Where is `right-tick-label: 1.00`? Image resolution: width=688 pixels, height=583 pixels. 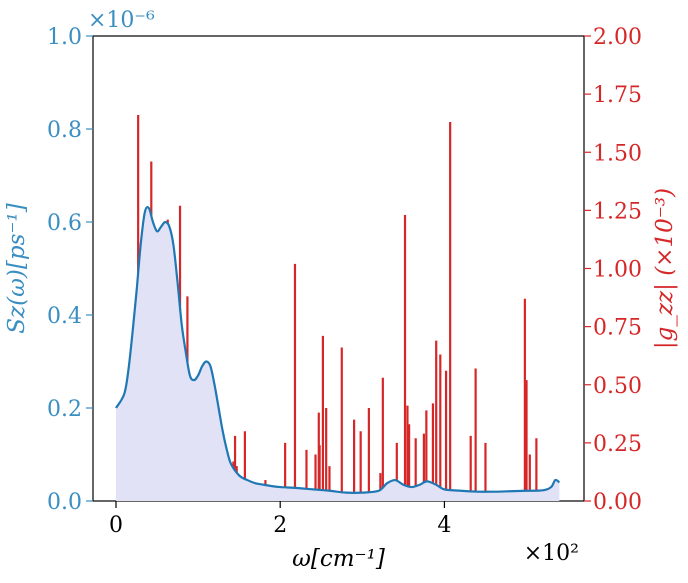
right-tick-label: 1.00 is located at coordinates (617, 270).